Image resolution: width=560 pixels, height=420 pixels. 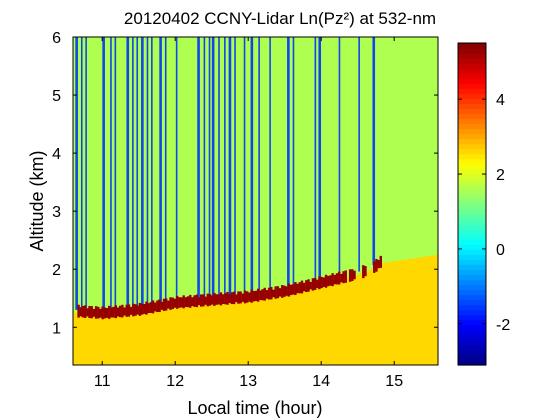 What do you see at coordinates (503, 325) in the screenshot?
I see `colorbar-tick-label: -2` at bounding box center [503, 325].